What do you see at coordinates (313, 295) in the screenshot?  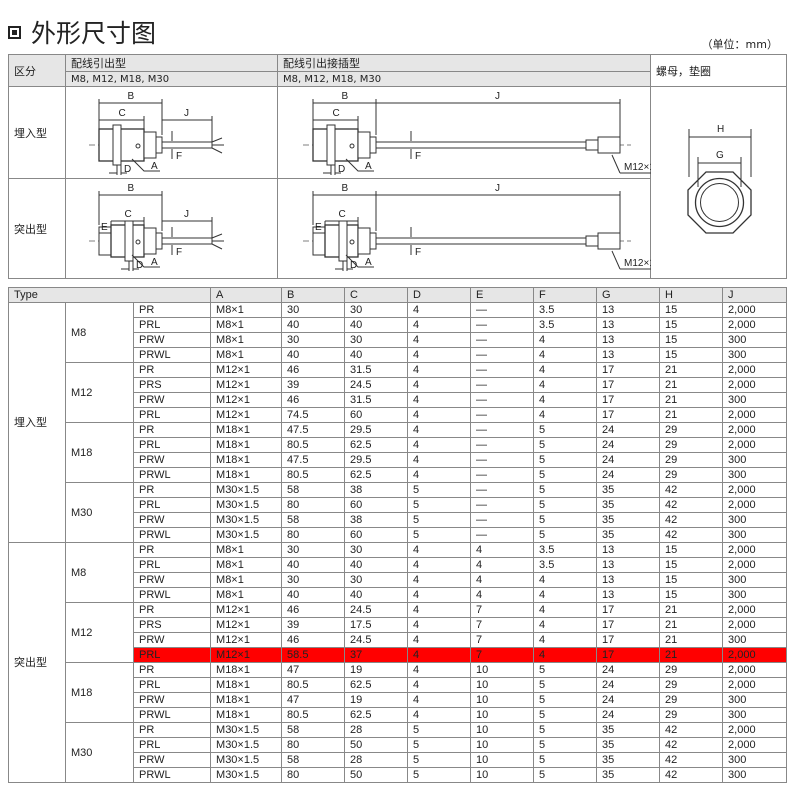 I see `column-header-b: B` at bounding box center [313, 295].